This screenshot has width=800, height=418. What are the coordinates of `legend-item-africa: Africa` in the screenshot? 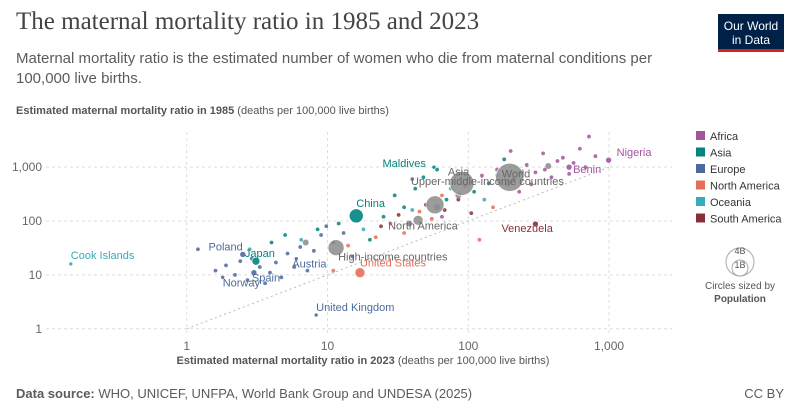 It's located at (717, 137).